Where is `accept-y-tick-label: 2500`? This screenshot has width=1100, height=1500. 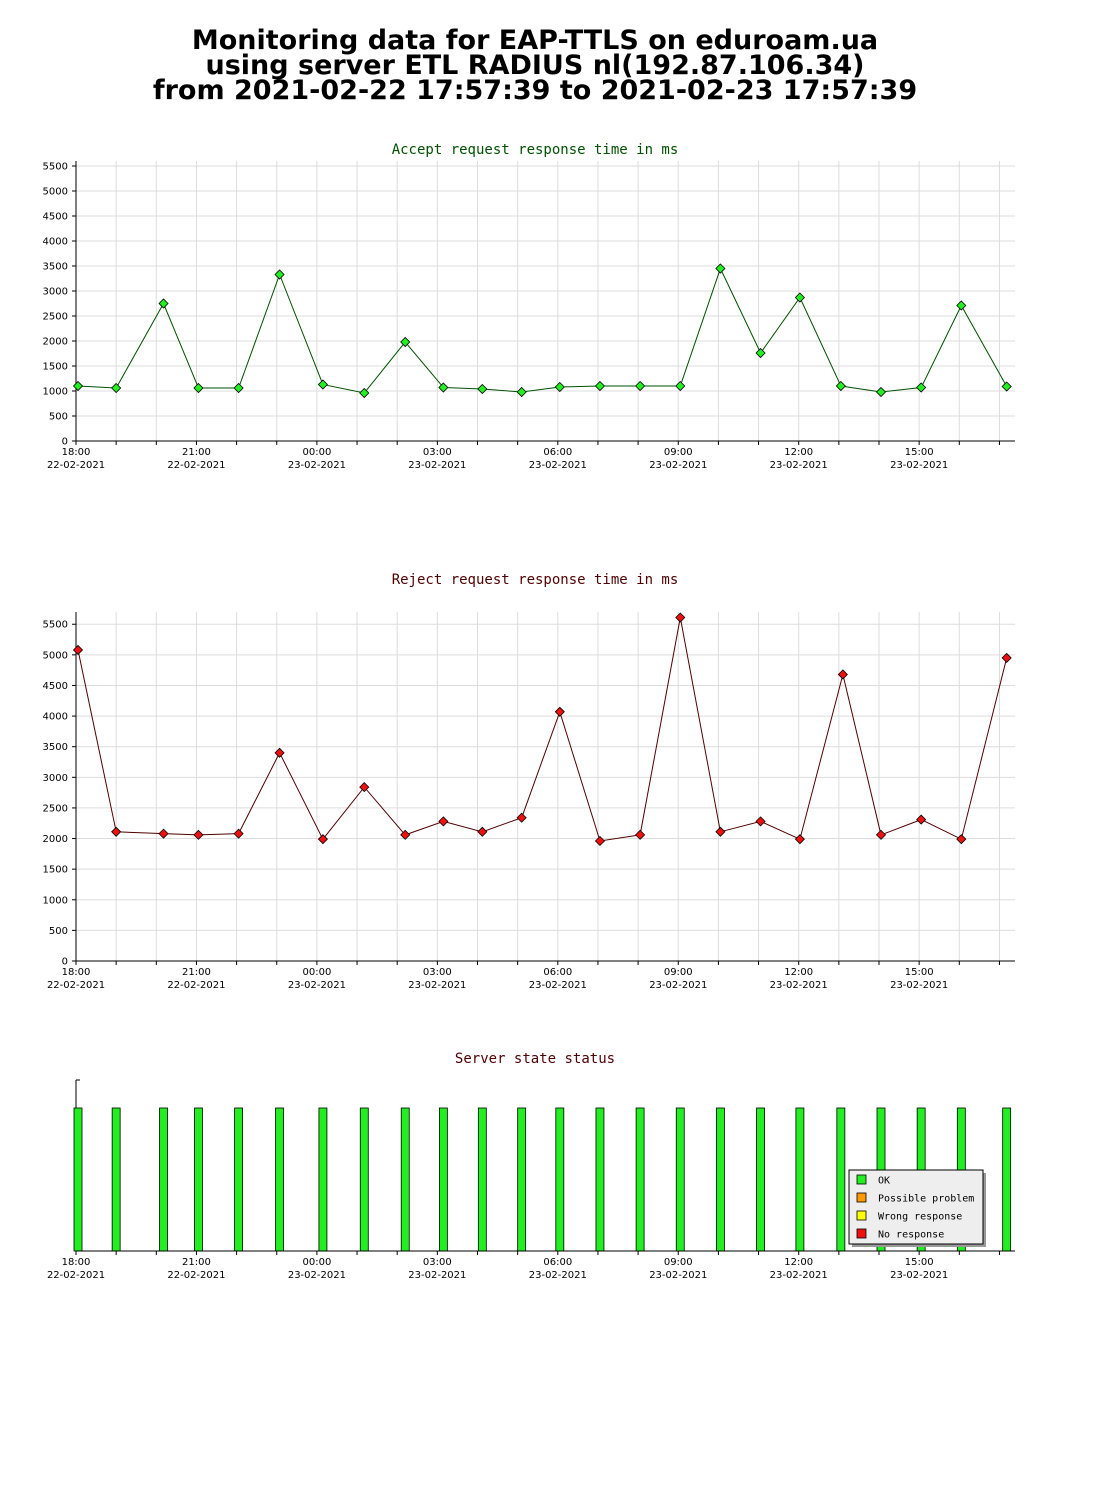 accept-y-tick-label: 2500 is located at coordinates (55, 317).